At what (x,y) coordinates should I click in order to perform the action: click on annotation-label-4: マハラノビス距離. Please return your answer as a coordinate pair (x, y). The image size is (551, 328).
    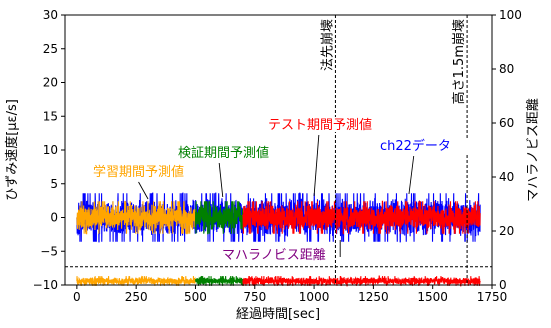
    Looking at the image, I should click on (274, 255).